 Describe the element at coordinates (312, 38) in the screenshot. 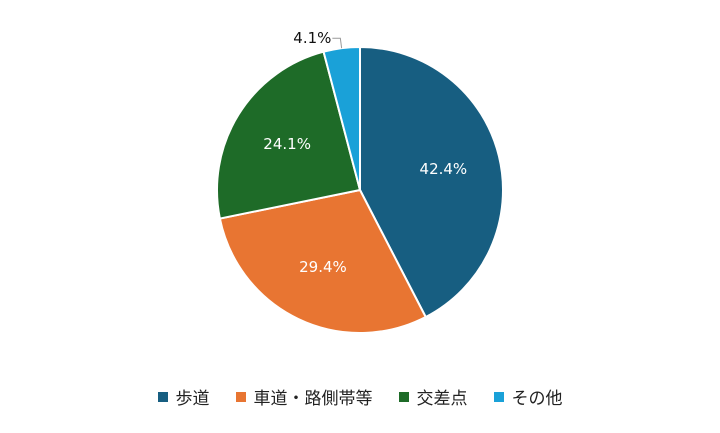

I see `data-label: 4.1%` at that location.